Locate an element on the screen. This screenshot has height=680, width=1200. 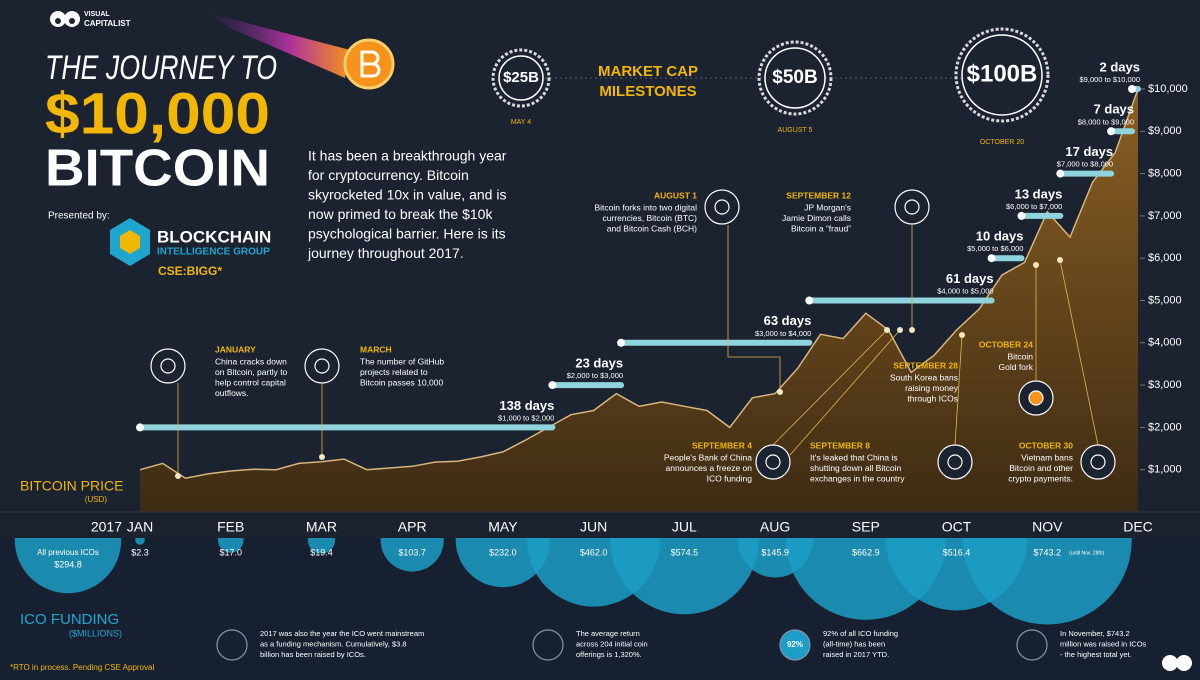
milestone-range: $7,000 to $8,000 is located at coordinates (1085, 164).